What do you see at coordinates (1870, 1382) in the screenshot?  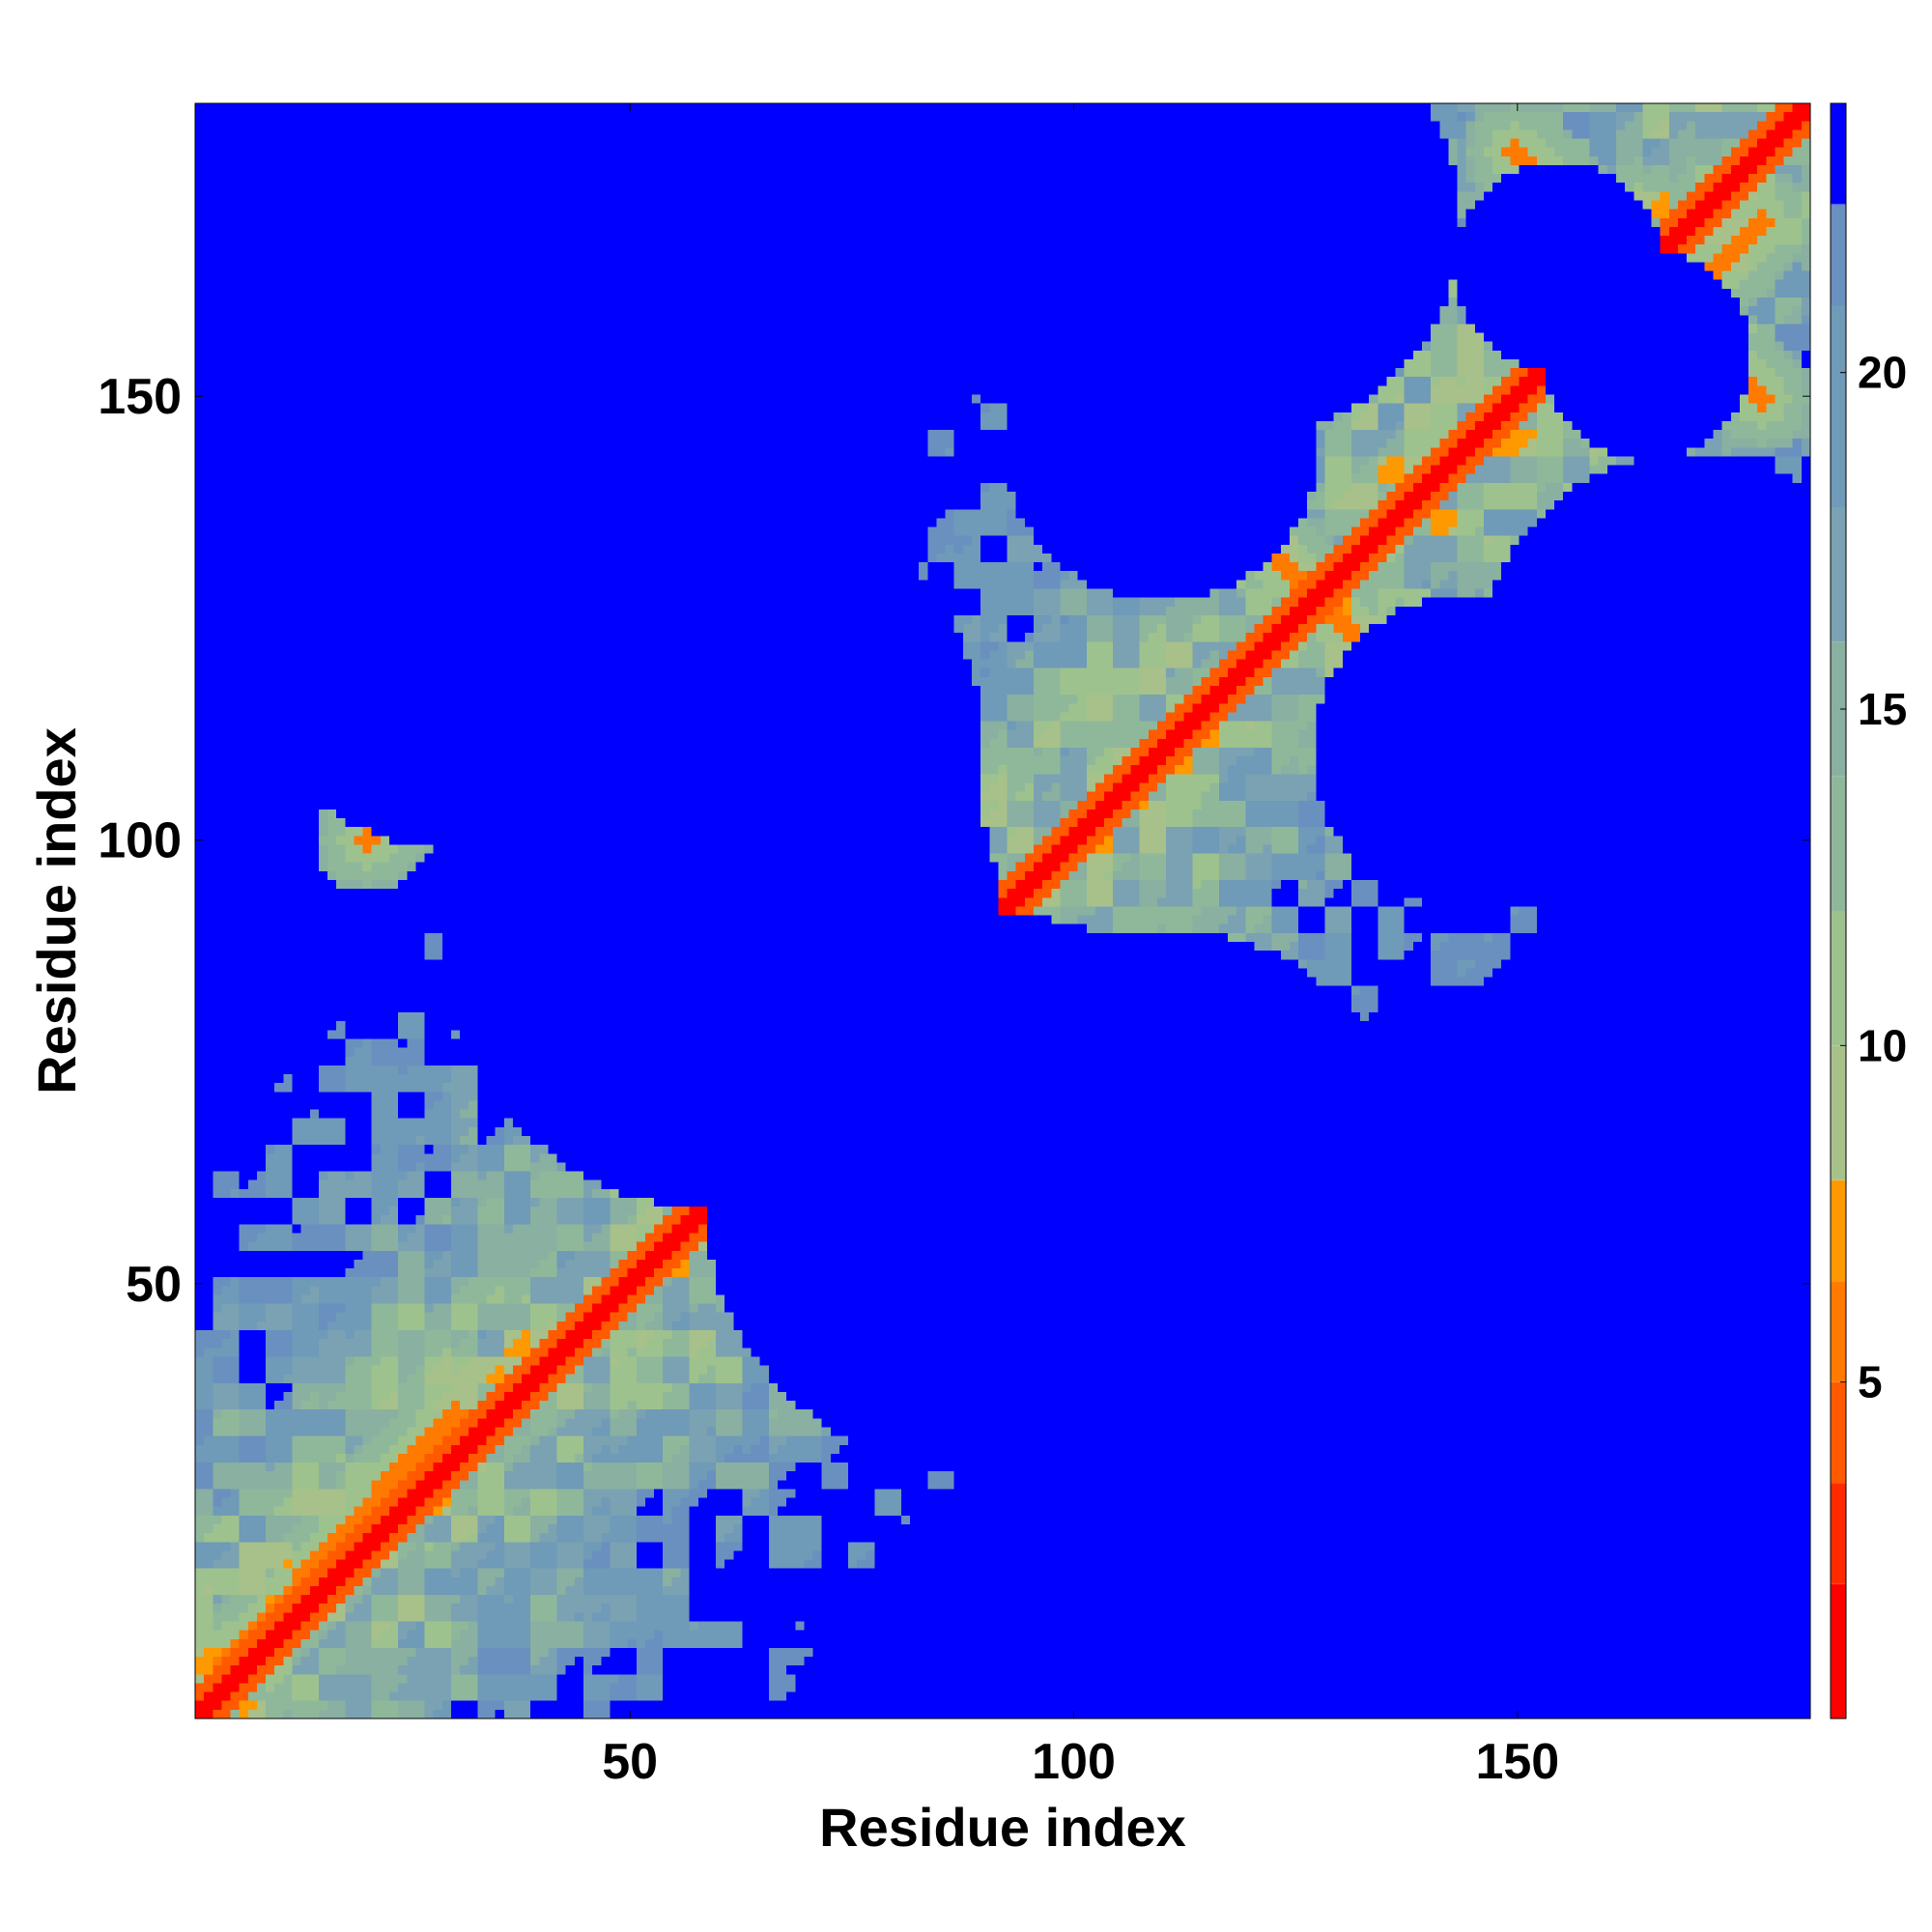 I see `colorbar-tick-label: 5` at bounding box center [1870, 1382].